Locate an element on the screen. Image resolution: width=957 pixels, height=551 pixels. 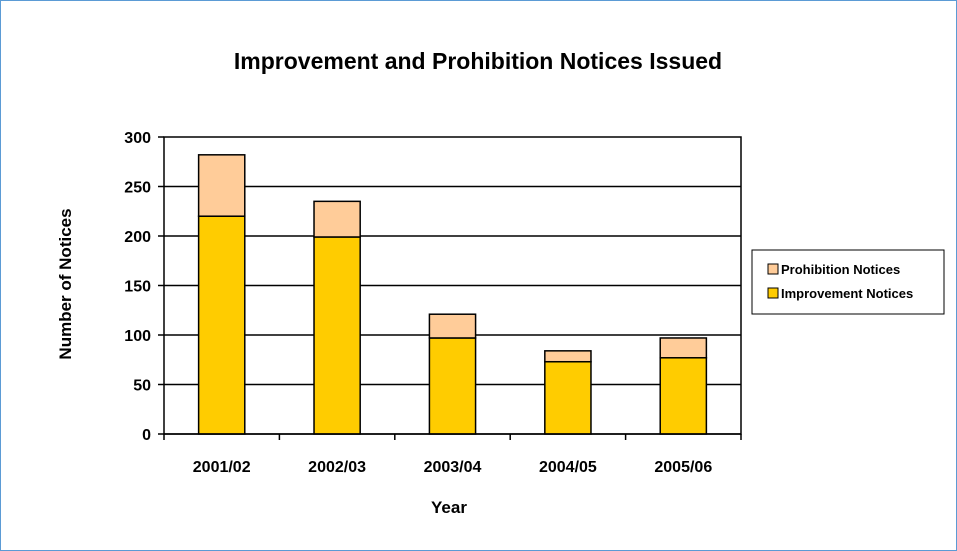
y-tick-label: 50 is located at coordinates (142, 386).